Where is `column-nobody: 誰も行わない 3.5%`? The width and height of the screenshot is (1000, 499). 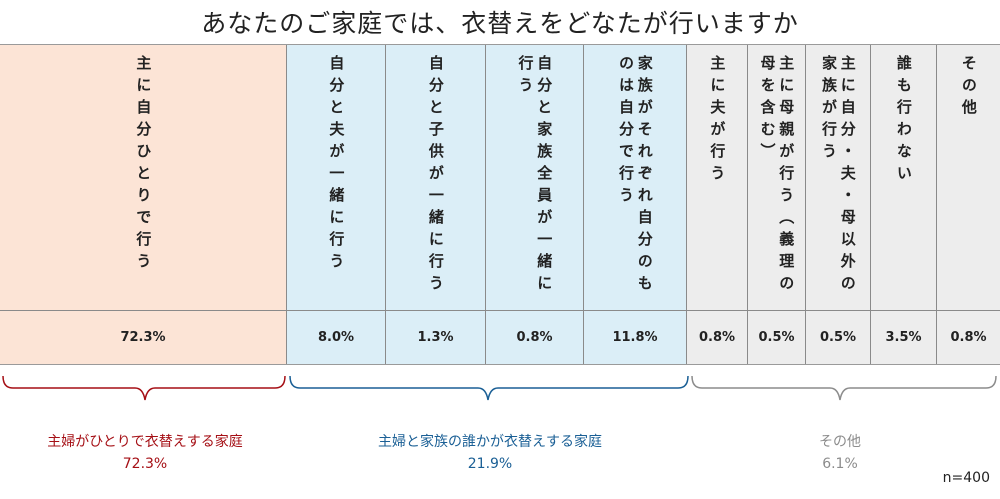 column-nobody: 誰も行わない 3.5% is located at coordinates (904, 204).